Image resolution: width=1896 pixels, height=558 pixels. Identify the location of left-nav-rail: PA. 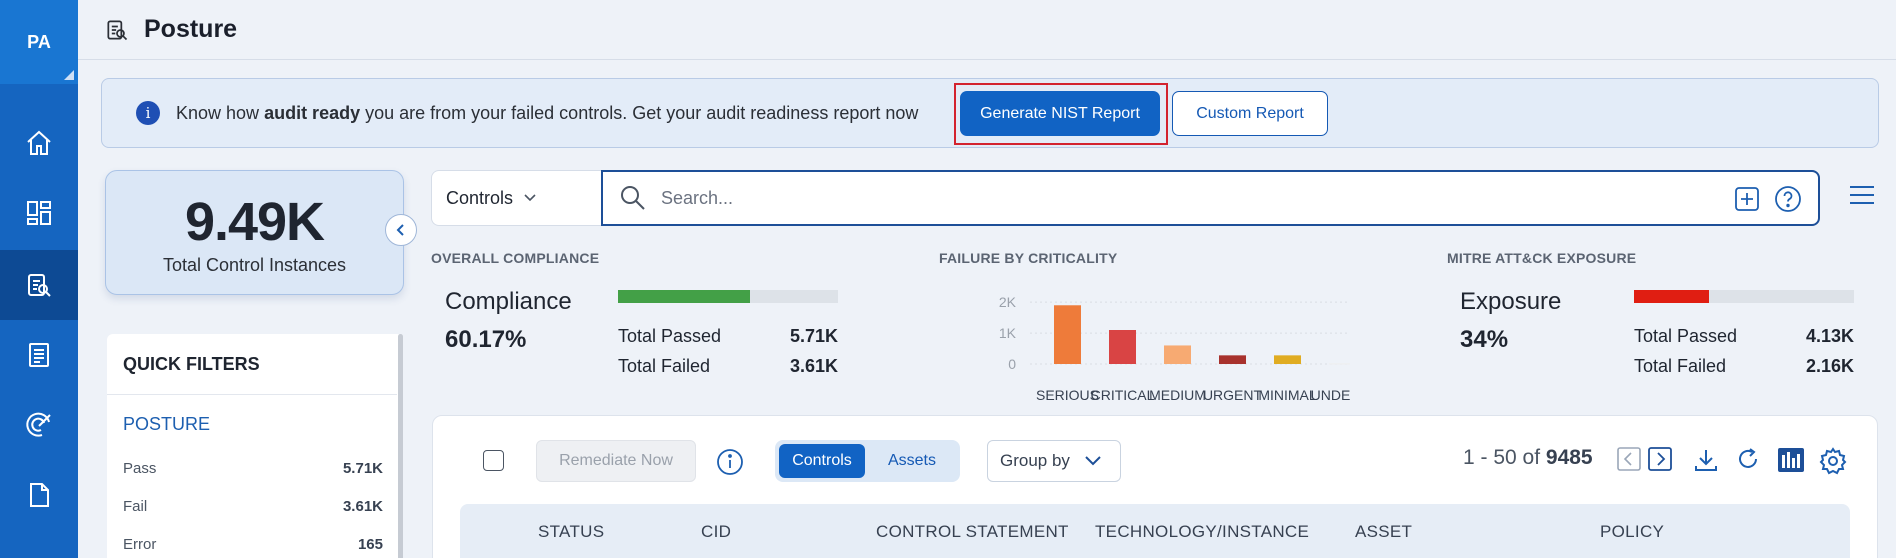
(39, 279).